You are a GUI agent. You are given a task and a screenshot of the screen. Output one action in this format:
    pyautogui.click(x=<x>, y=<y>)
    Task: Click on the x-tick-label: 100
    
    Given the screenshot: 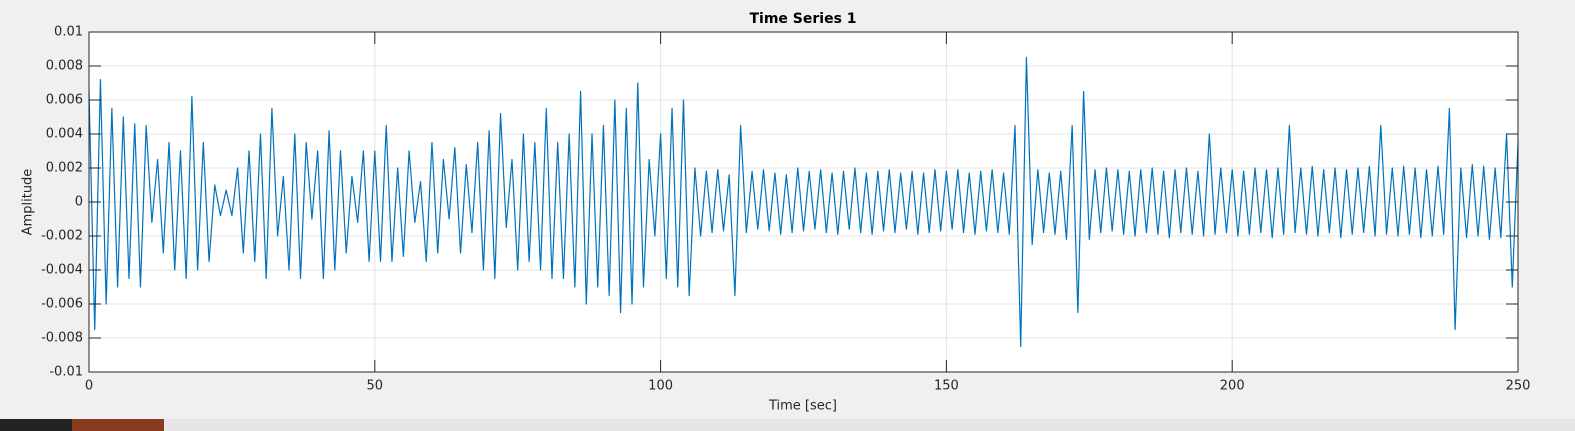 What is the action you would take?
    pyautogui.click(x=660, y=386)
    